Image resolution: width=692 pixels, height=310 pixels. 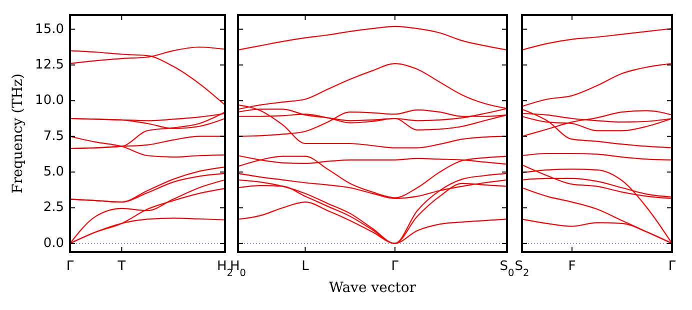 I want to click on x-tick-label: F, so click(x=572, y=266).